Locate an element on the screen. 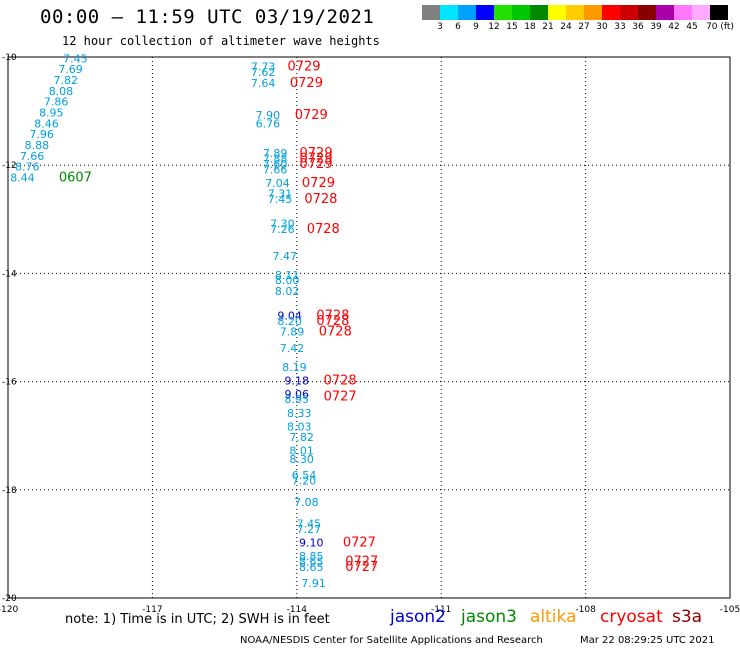 The image size is (740, 650). pass-time-label: 0607 is located at coordinates (75, 177).